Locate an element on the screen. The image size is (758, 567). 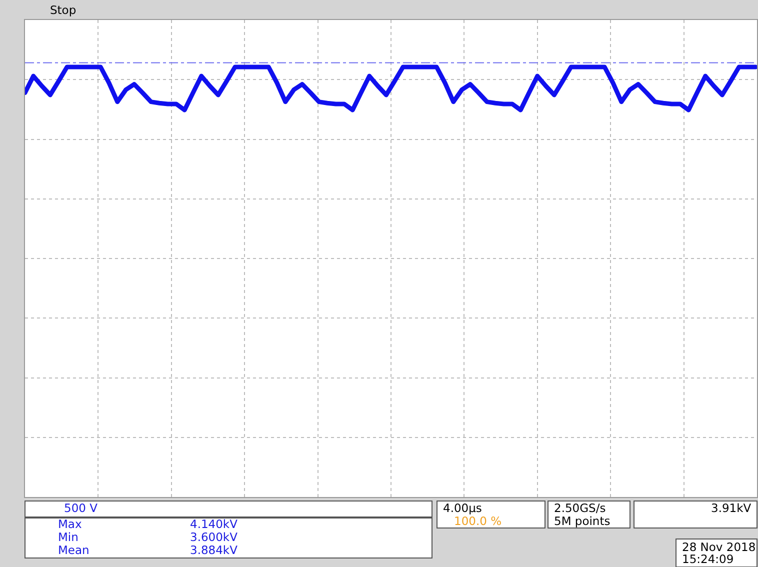
text: Stop is located at coordinates (63, 10).